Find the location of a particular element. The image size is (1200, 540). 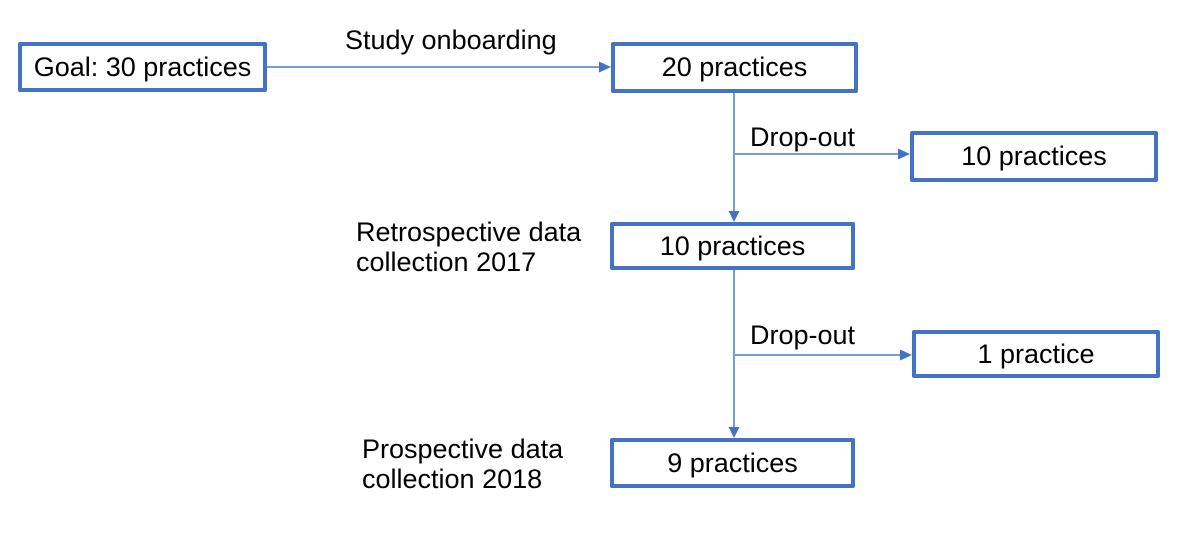

edge-label-dropout-1: Drop-out is located at coordinates (802, 137).